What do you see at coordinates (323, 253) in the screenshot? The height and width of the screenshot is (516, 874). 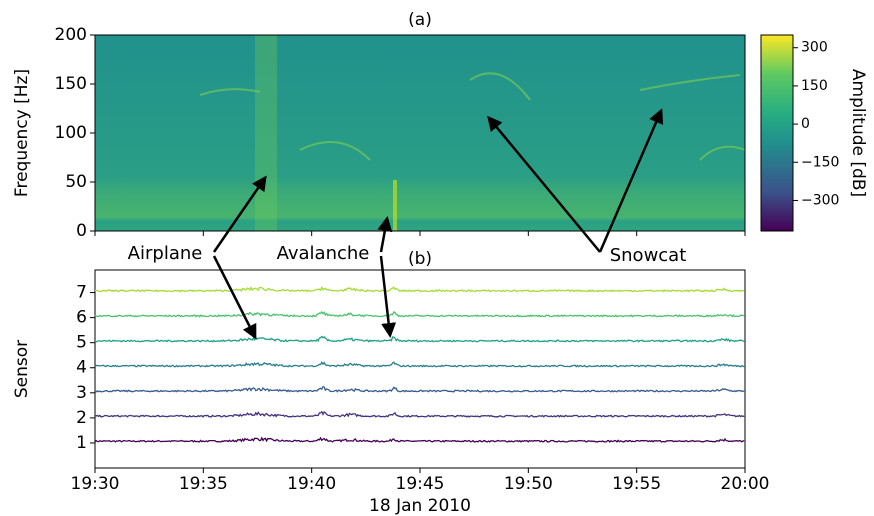 I see `annotation: Avalanche` at bounding box center [323, 253].